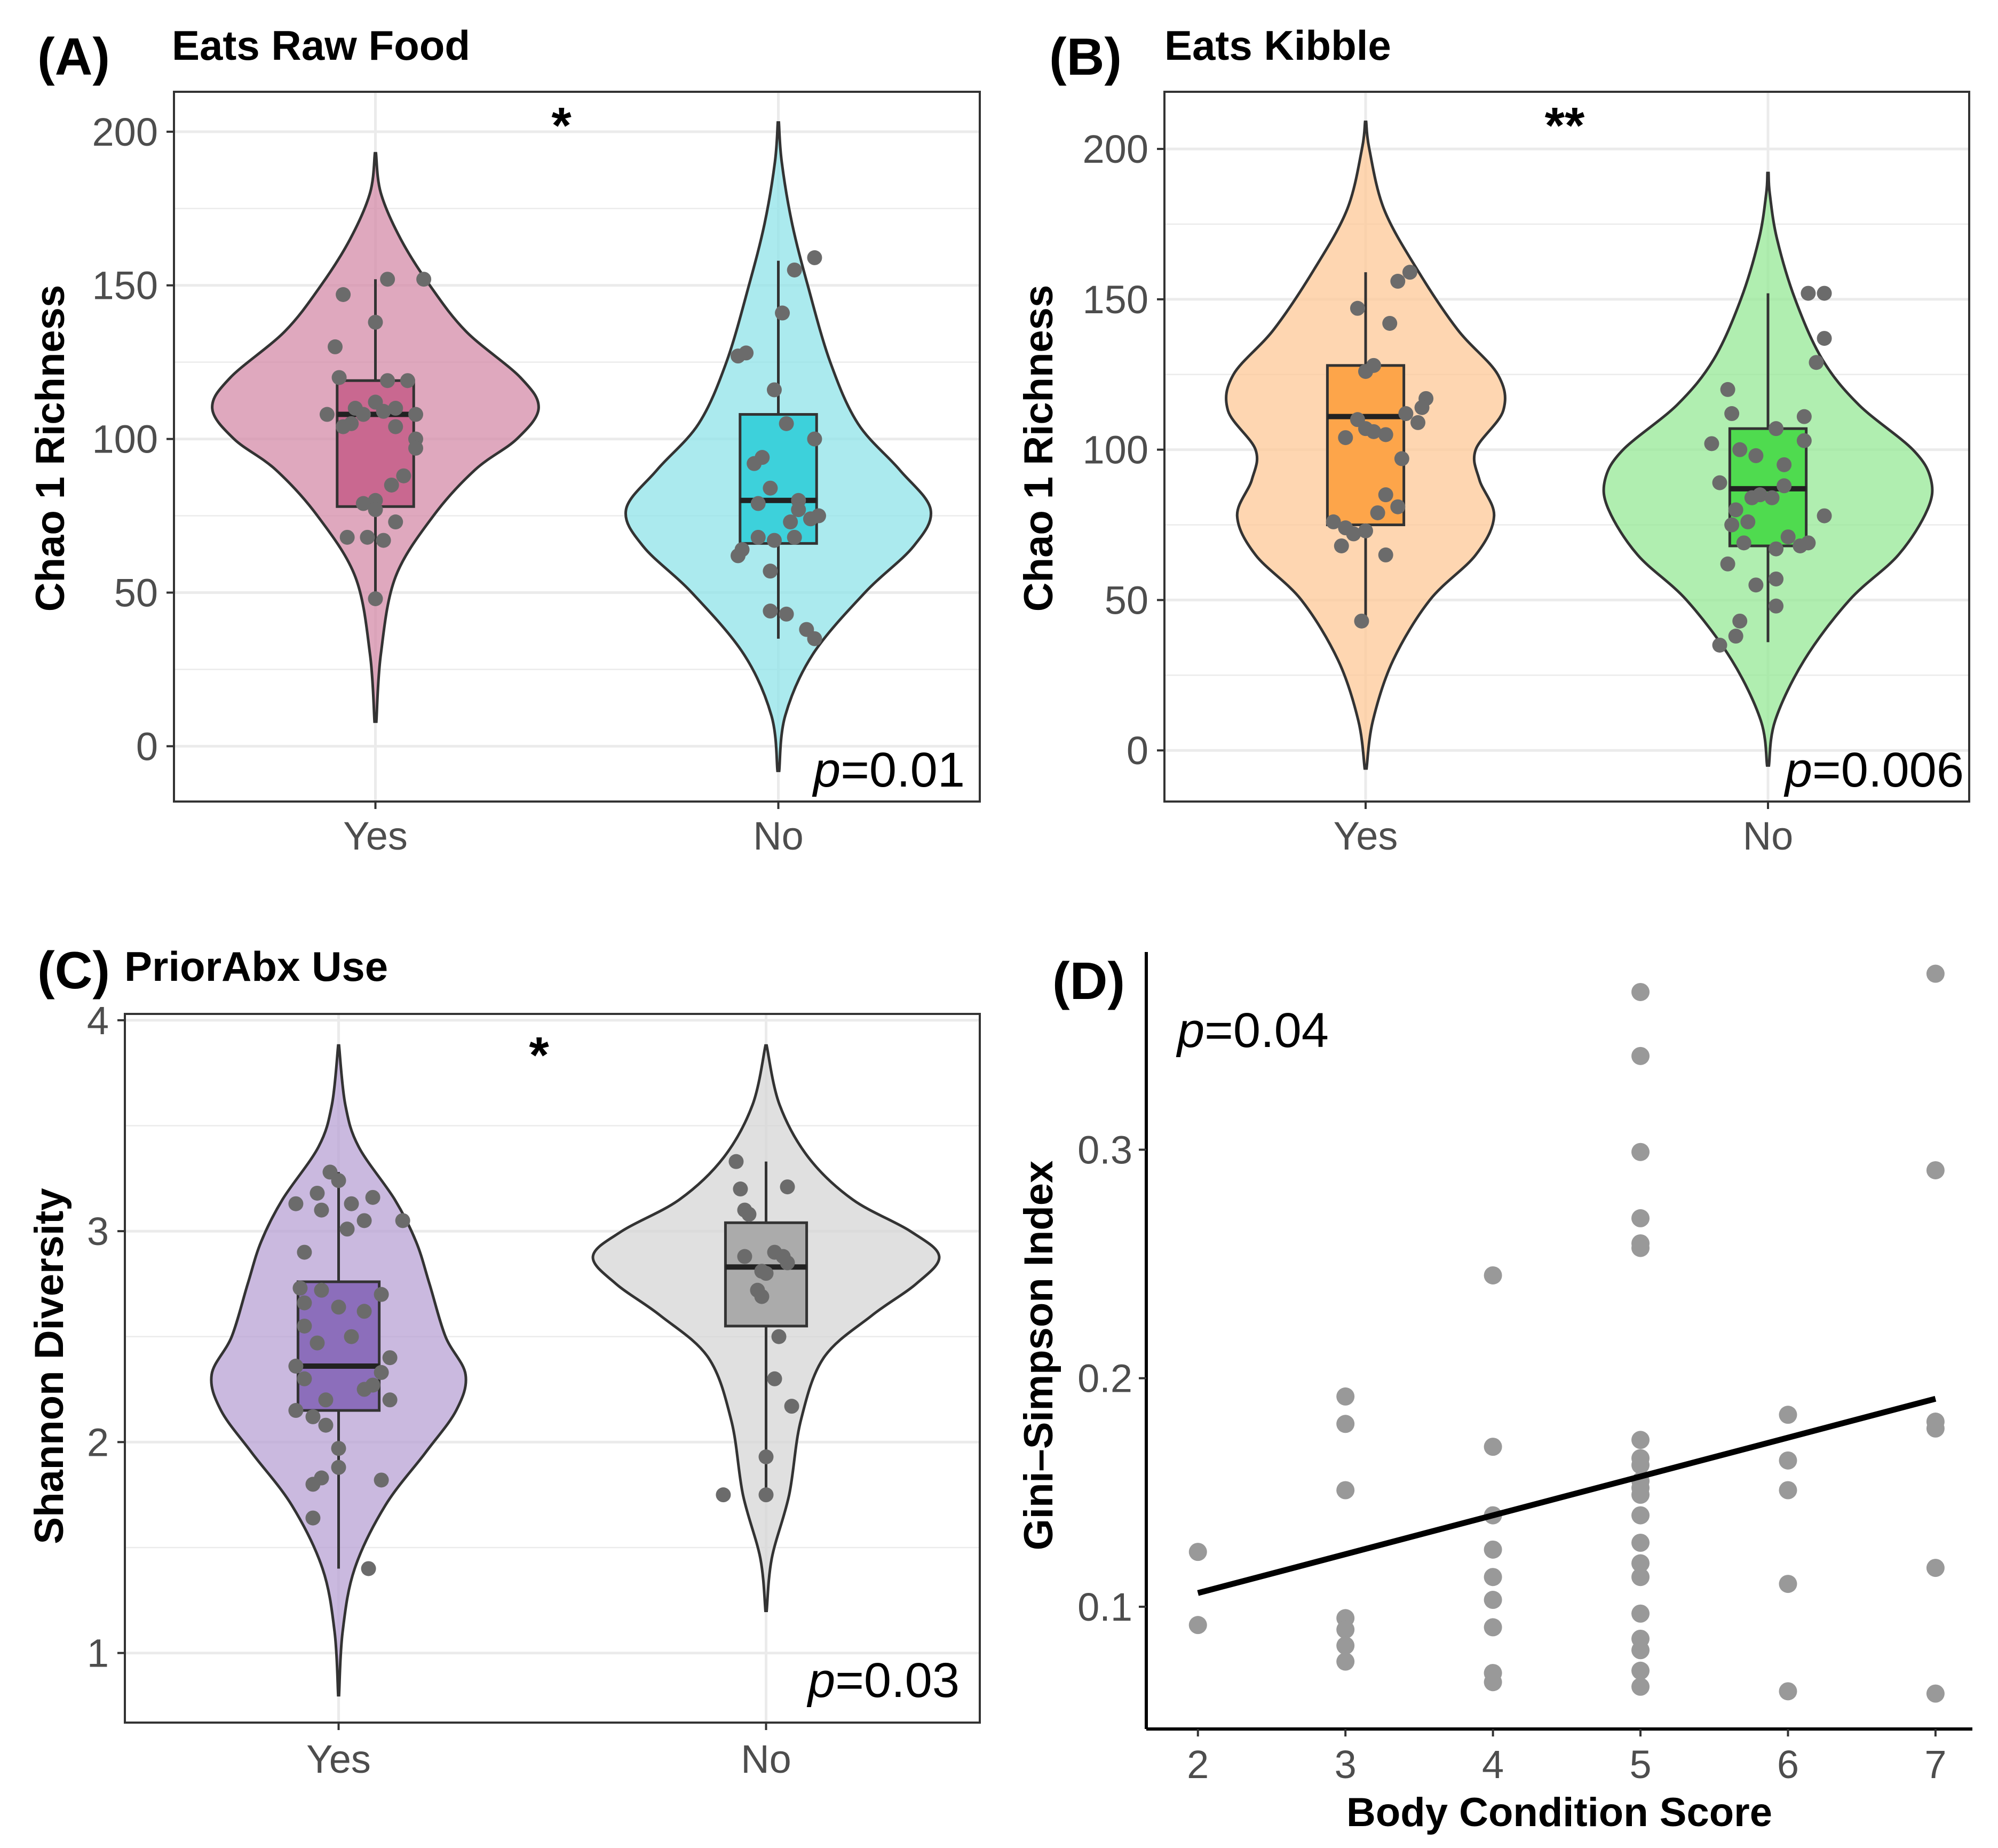  What do you see at coordinates (1266, 1030) in the screenshot?
I see `panel-d-p-number: =0.04` at bounding box center [1266, 1030].